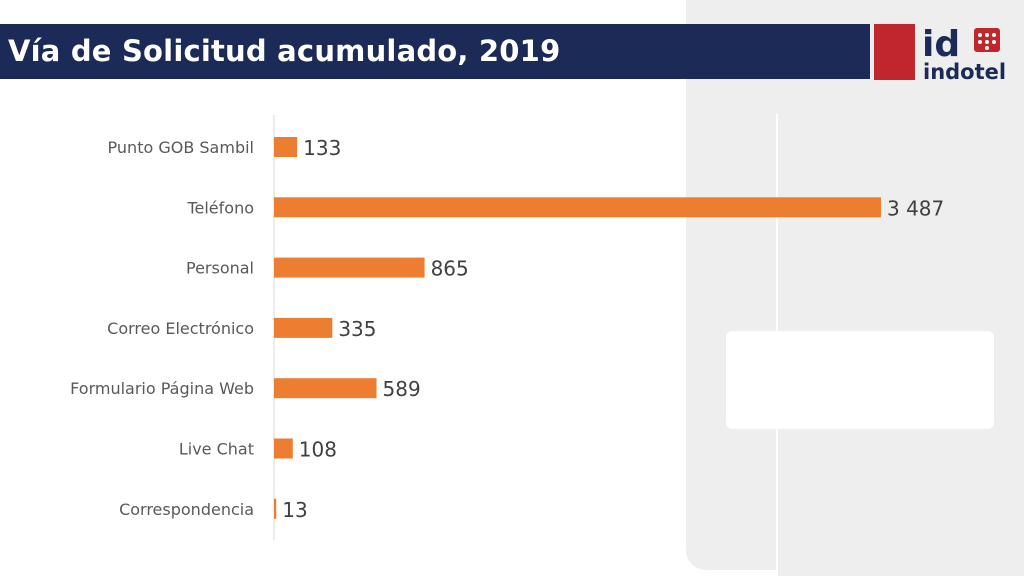 The image size is (1024, 576). I want to click on category-label: Live Chat, so click(216, 449).